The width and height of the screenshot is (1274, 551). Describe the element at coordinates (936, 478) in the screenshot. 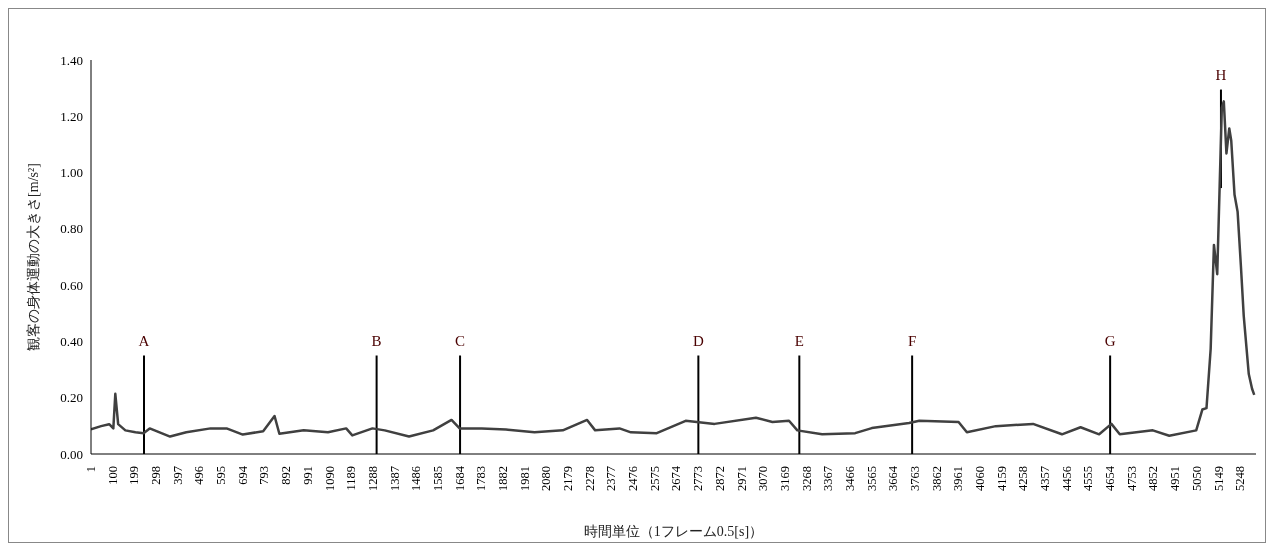

I see `x-tick-label: 3862` at that location.